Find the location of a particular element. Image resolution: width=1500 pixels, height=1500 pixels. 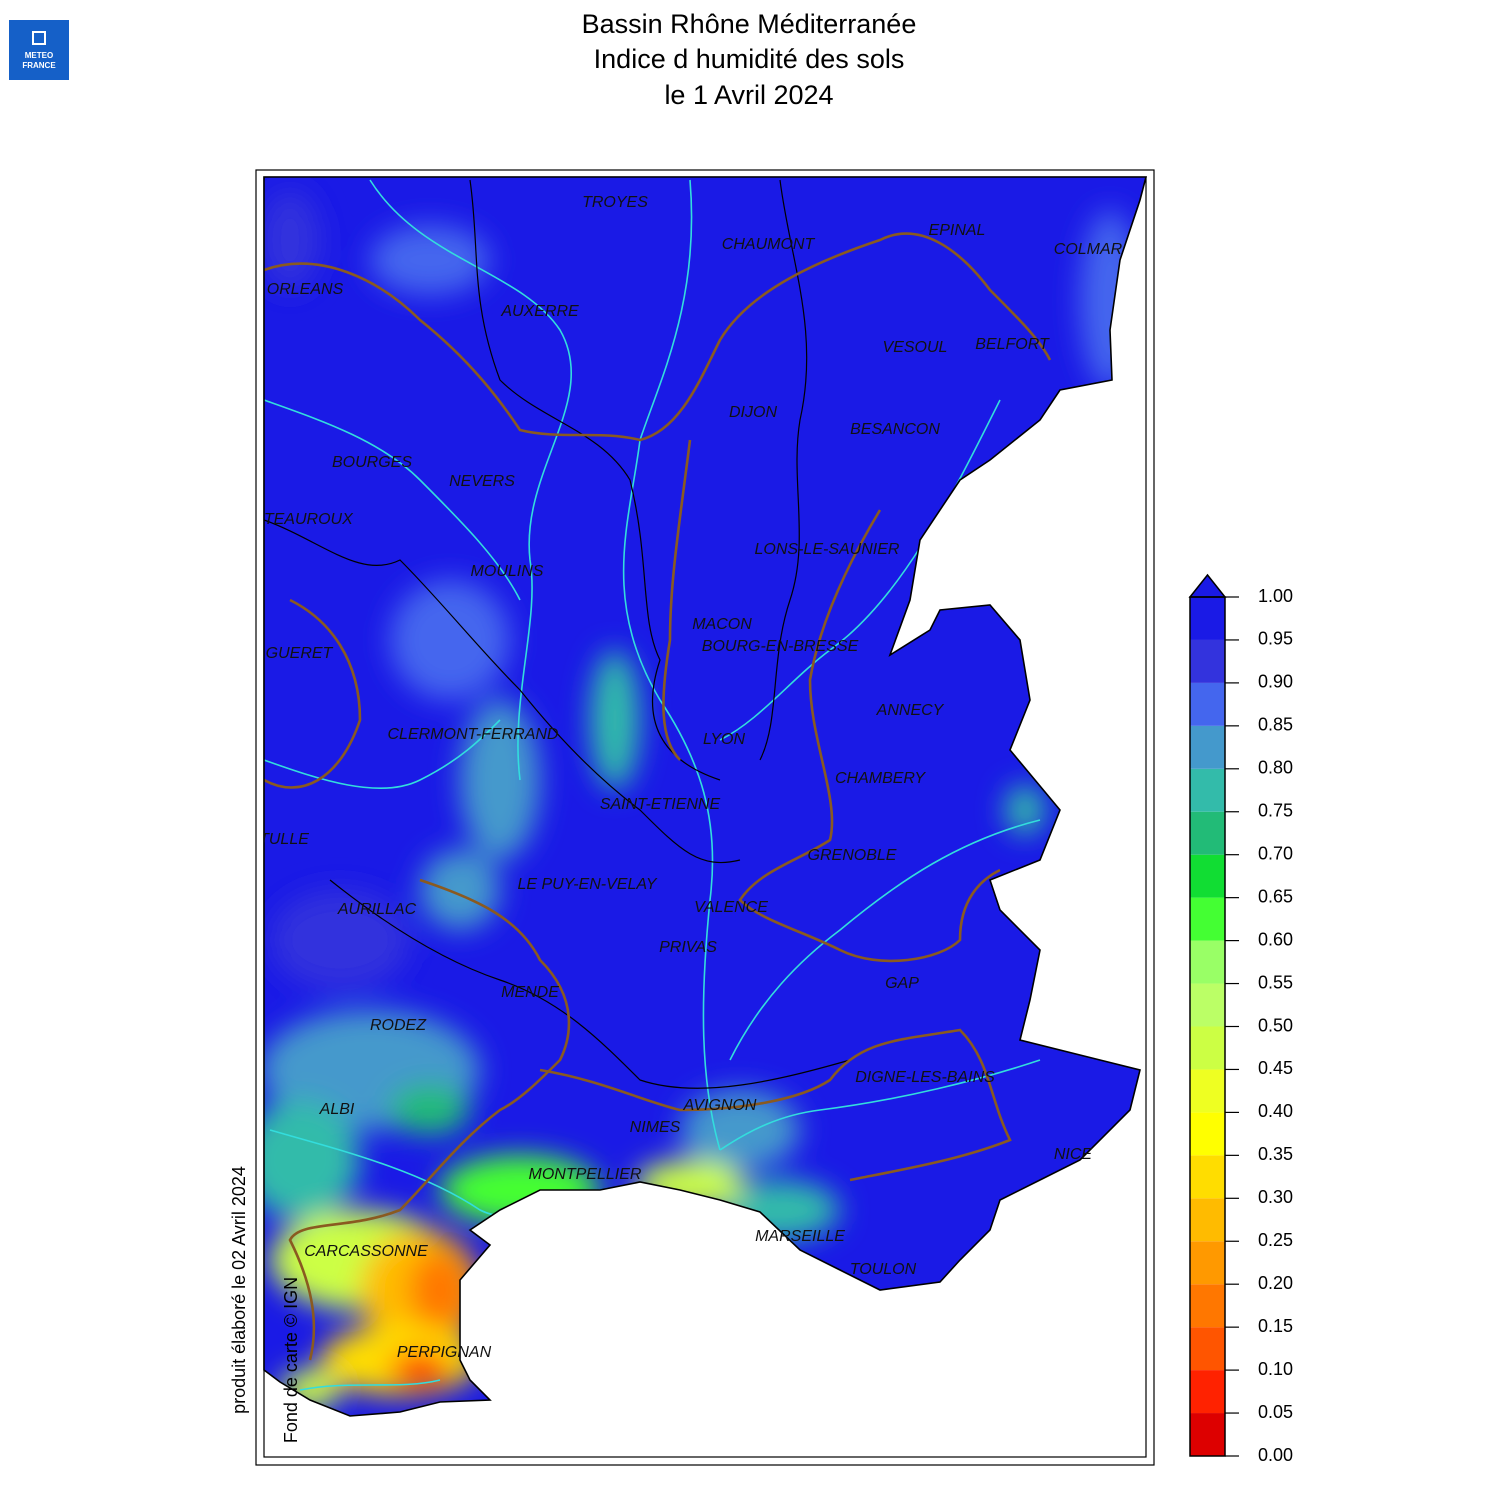

city-label: SAINT-ETIENNE is located at coordinates (660, 804).